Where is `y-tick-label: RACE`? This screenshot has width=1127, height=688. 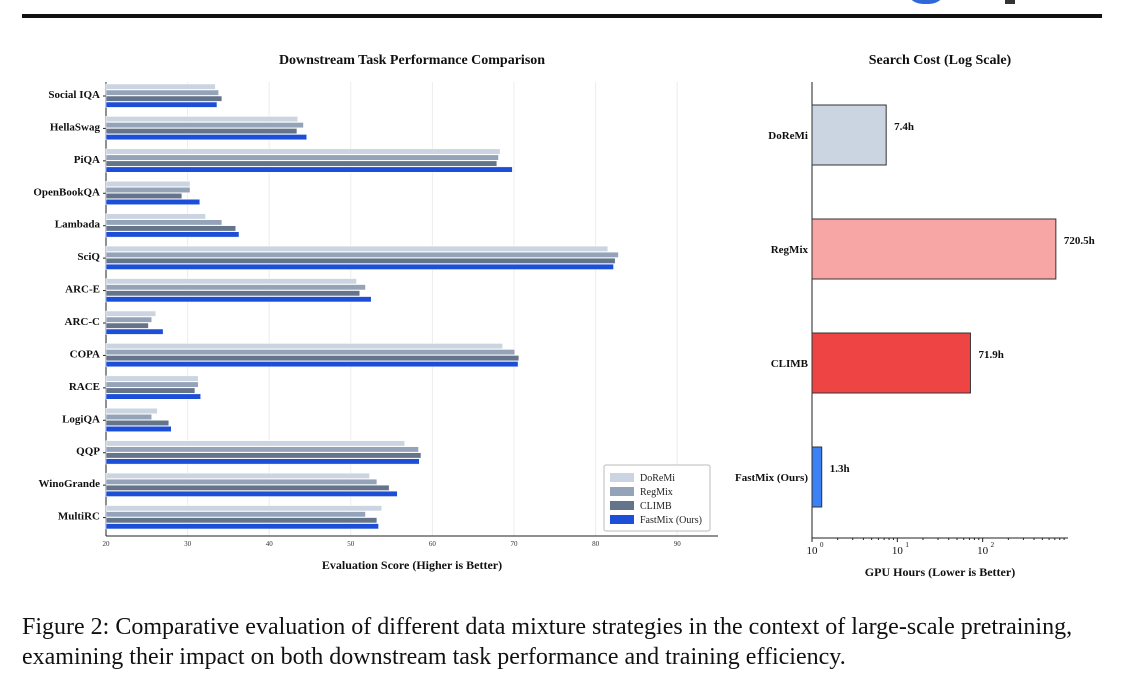
y-tick-label: RACE is located at coordinates (84, 387).